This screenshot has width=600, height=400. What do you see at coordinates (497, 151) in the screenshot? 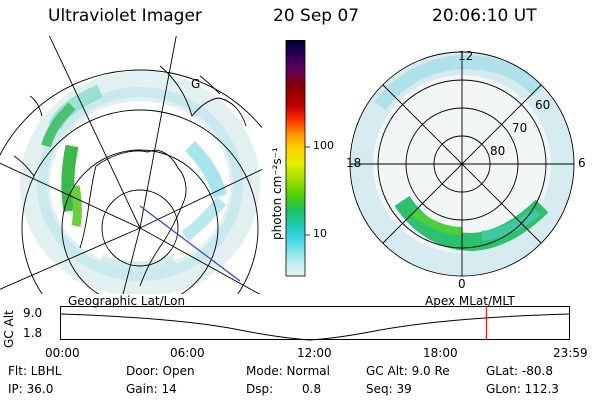
I see `lat-label-80: 80` at bounding box center [497, 151].